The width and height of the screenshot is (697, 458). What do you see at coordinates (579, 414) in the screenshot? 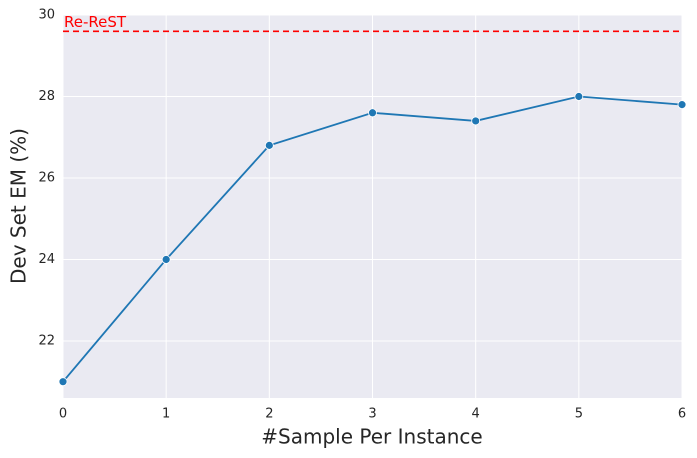
I see `x-tick-label: 5` at bounding box center [579, 414].